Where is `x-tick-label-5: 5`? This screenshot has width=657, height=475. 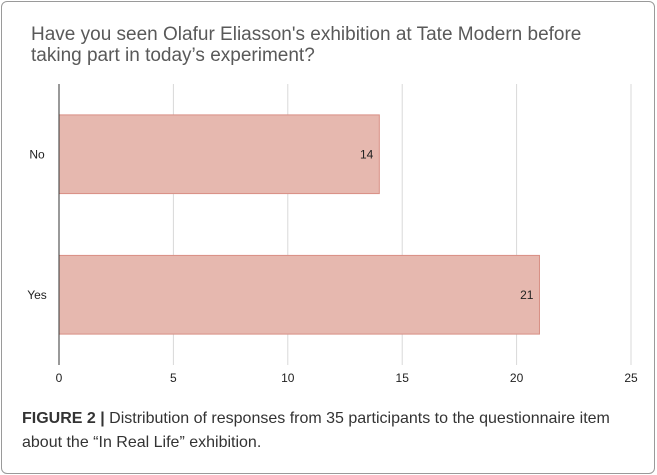
x-tick-label-5: 5 is located at coordinates (173, 378).